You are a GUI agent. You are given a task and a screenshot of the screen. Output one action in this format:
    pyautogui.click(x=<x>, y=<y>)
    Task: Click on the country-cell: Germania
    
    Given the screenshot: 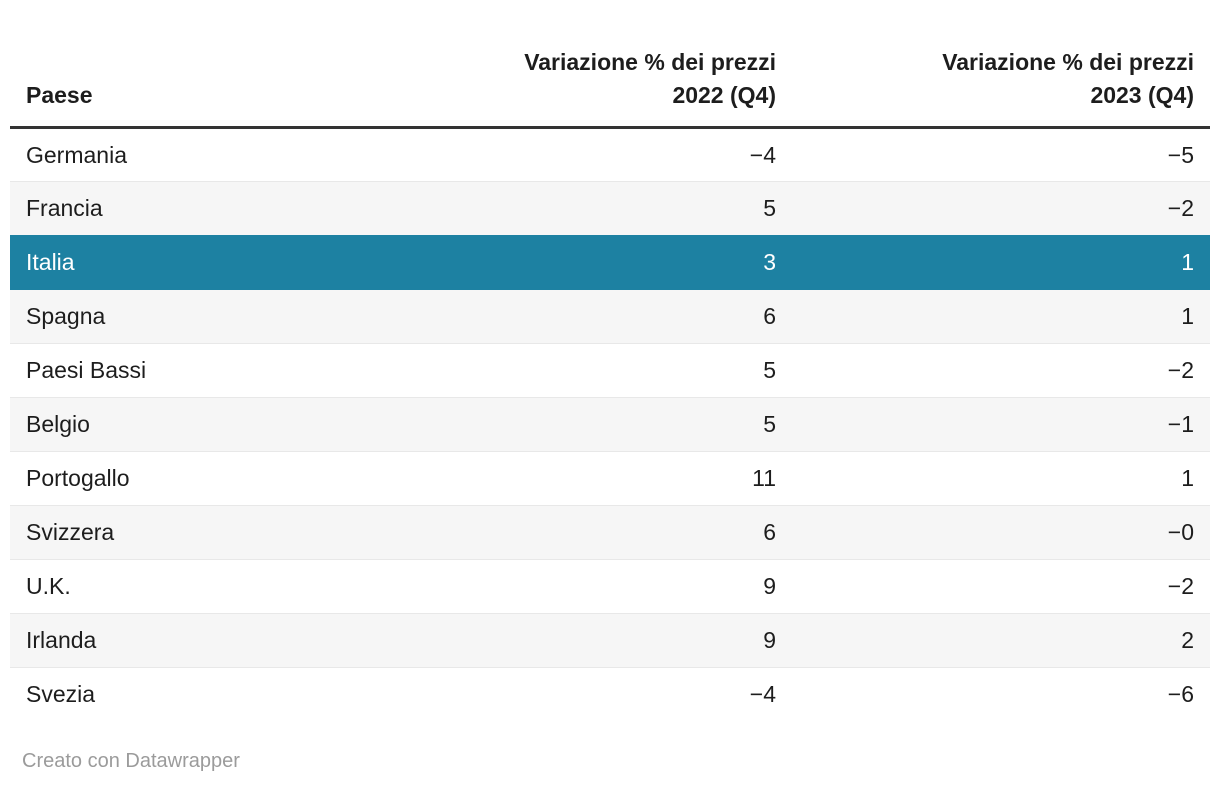 What is the action you would take?
    pyautogui.click(x=76, y=154)
    